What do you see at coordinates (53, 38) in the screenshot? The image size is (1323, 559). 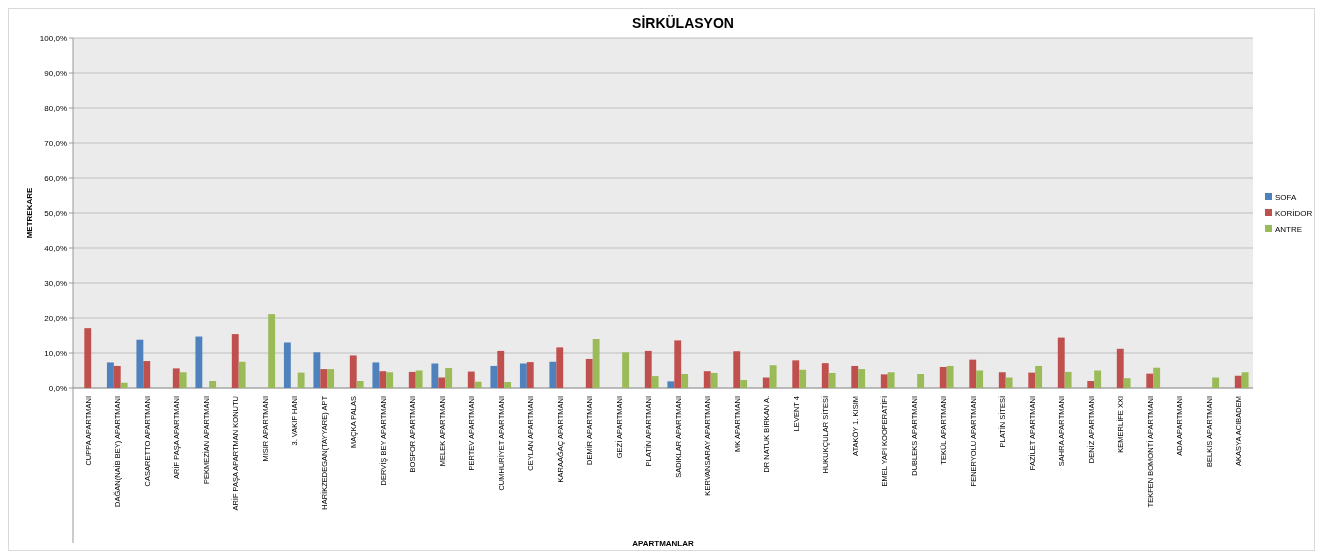 I see `y-tick-label: 100,0%` at bounding box center [53, 38].